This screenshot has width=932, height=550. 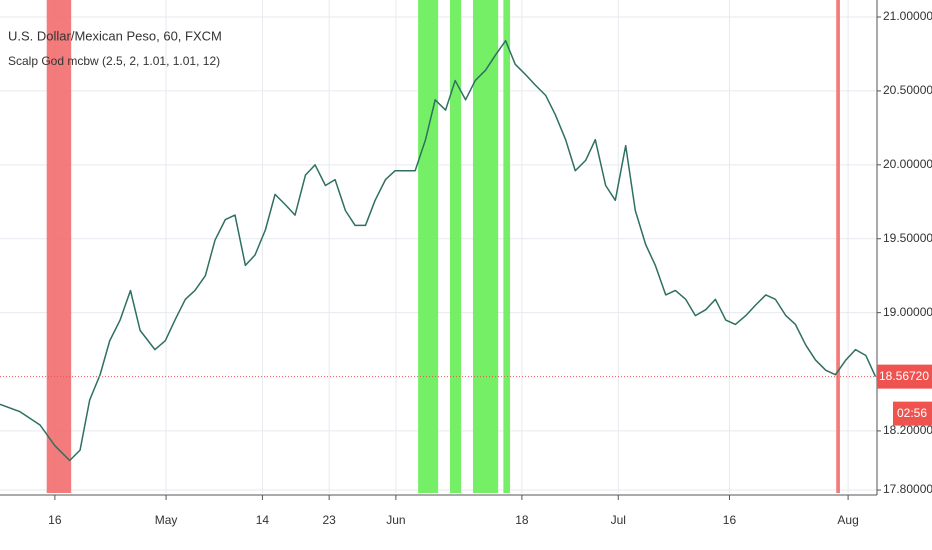 I want to click on x-tick-label: 14, so click(x=263, y=520).